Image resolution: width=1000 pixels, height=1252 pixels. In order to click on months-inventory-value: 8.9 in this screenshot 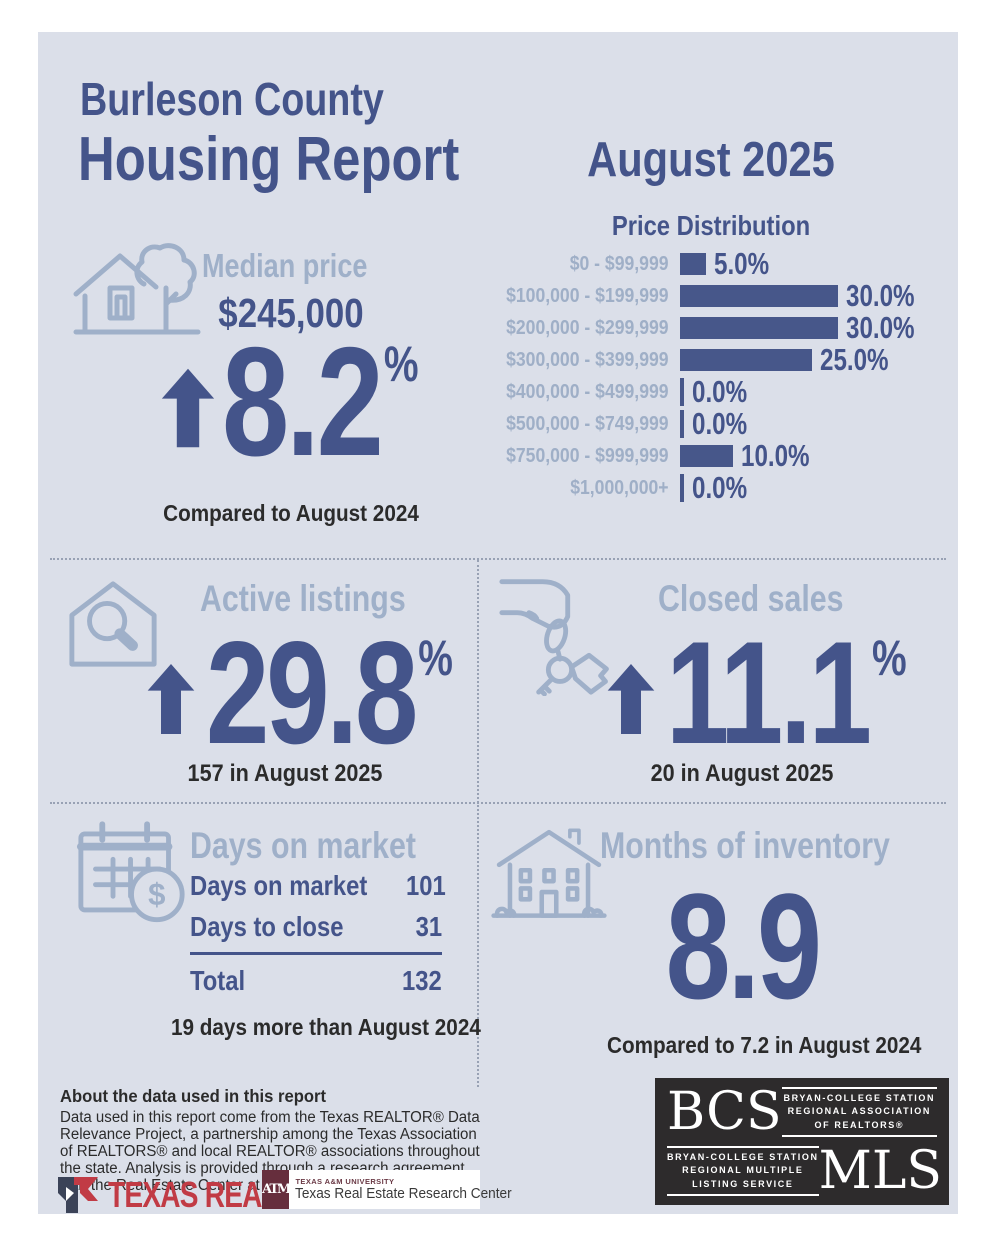, I will do `click(743, 946)`.